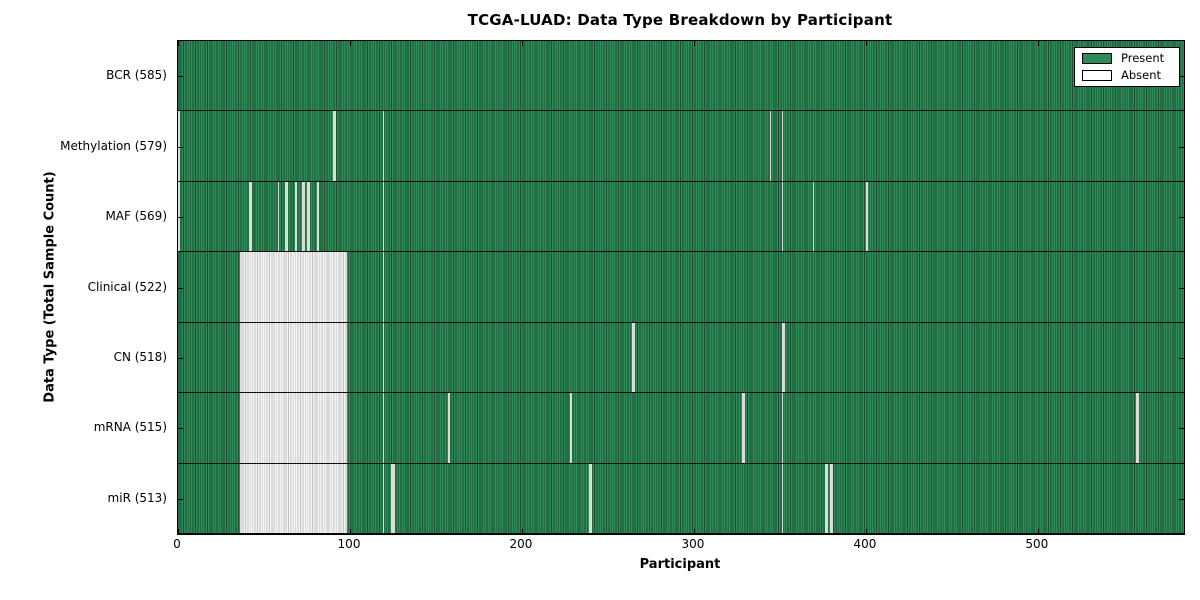  I want to click on xtick-label-500: 500, so click(1037, 544).